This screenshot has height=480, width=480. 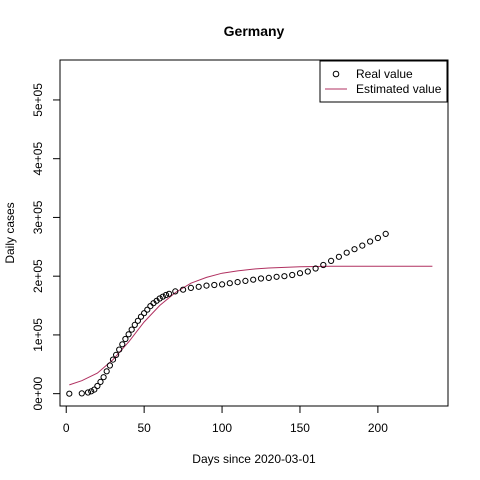 What do you see at coordinates (38, 276) in the screenshot?
I see `y-tick-label: 2e+05` at bounding box center [38, 276].